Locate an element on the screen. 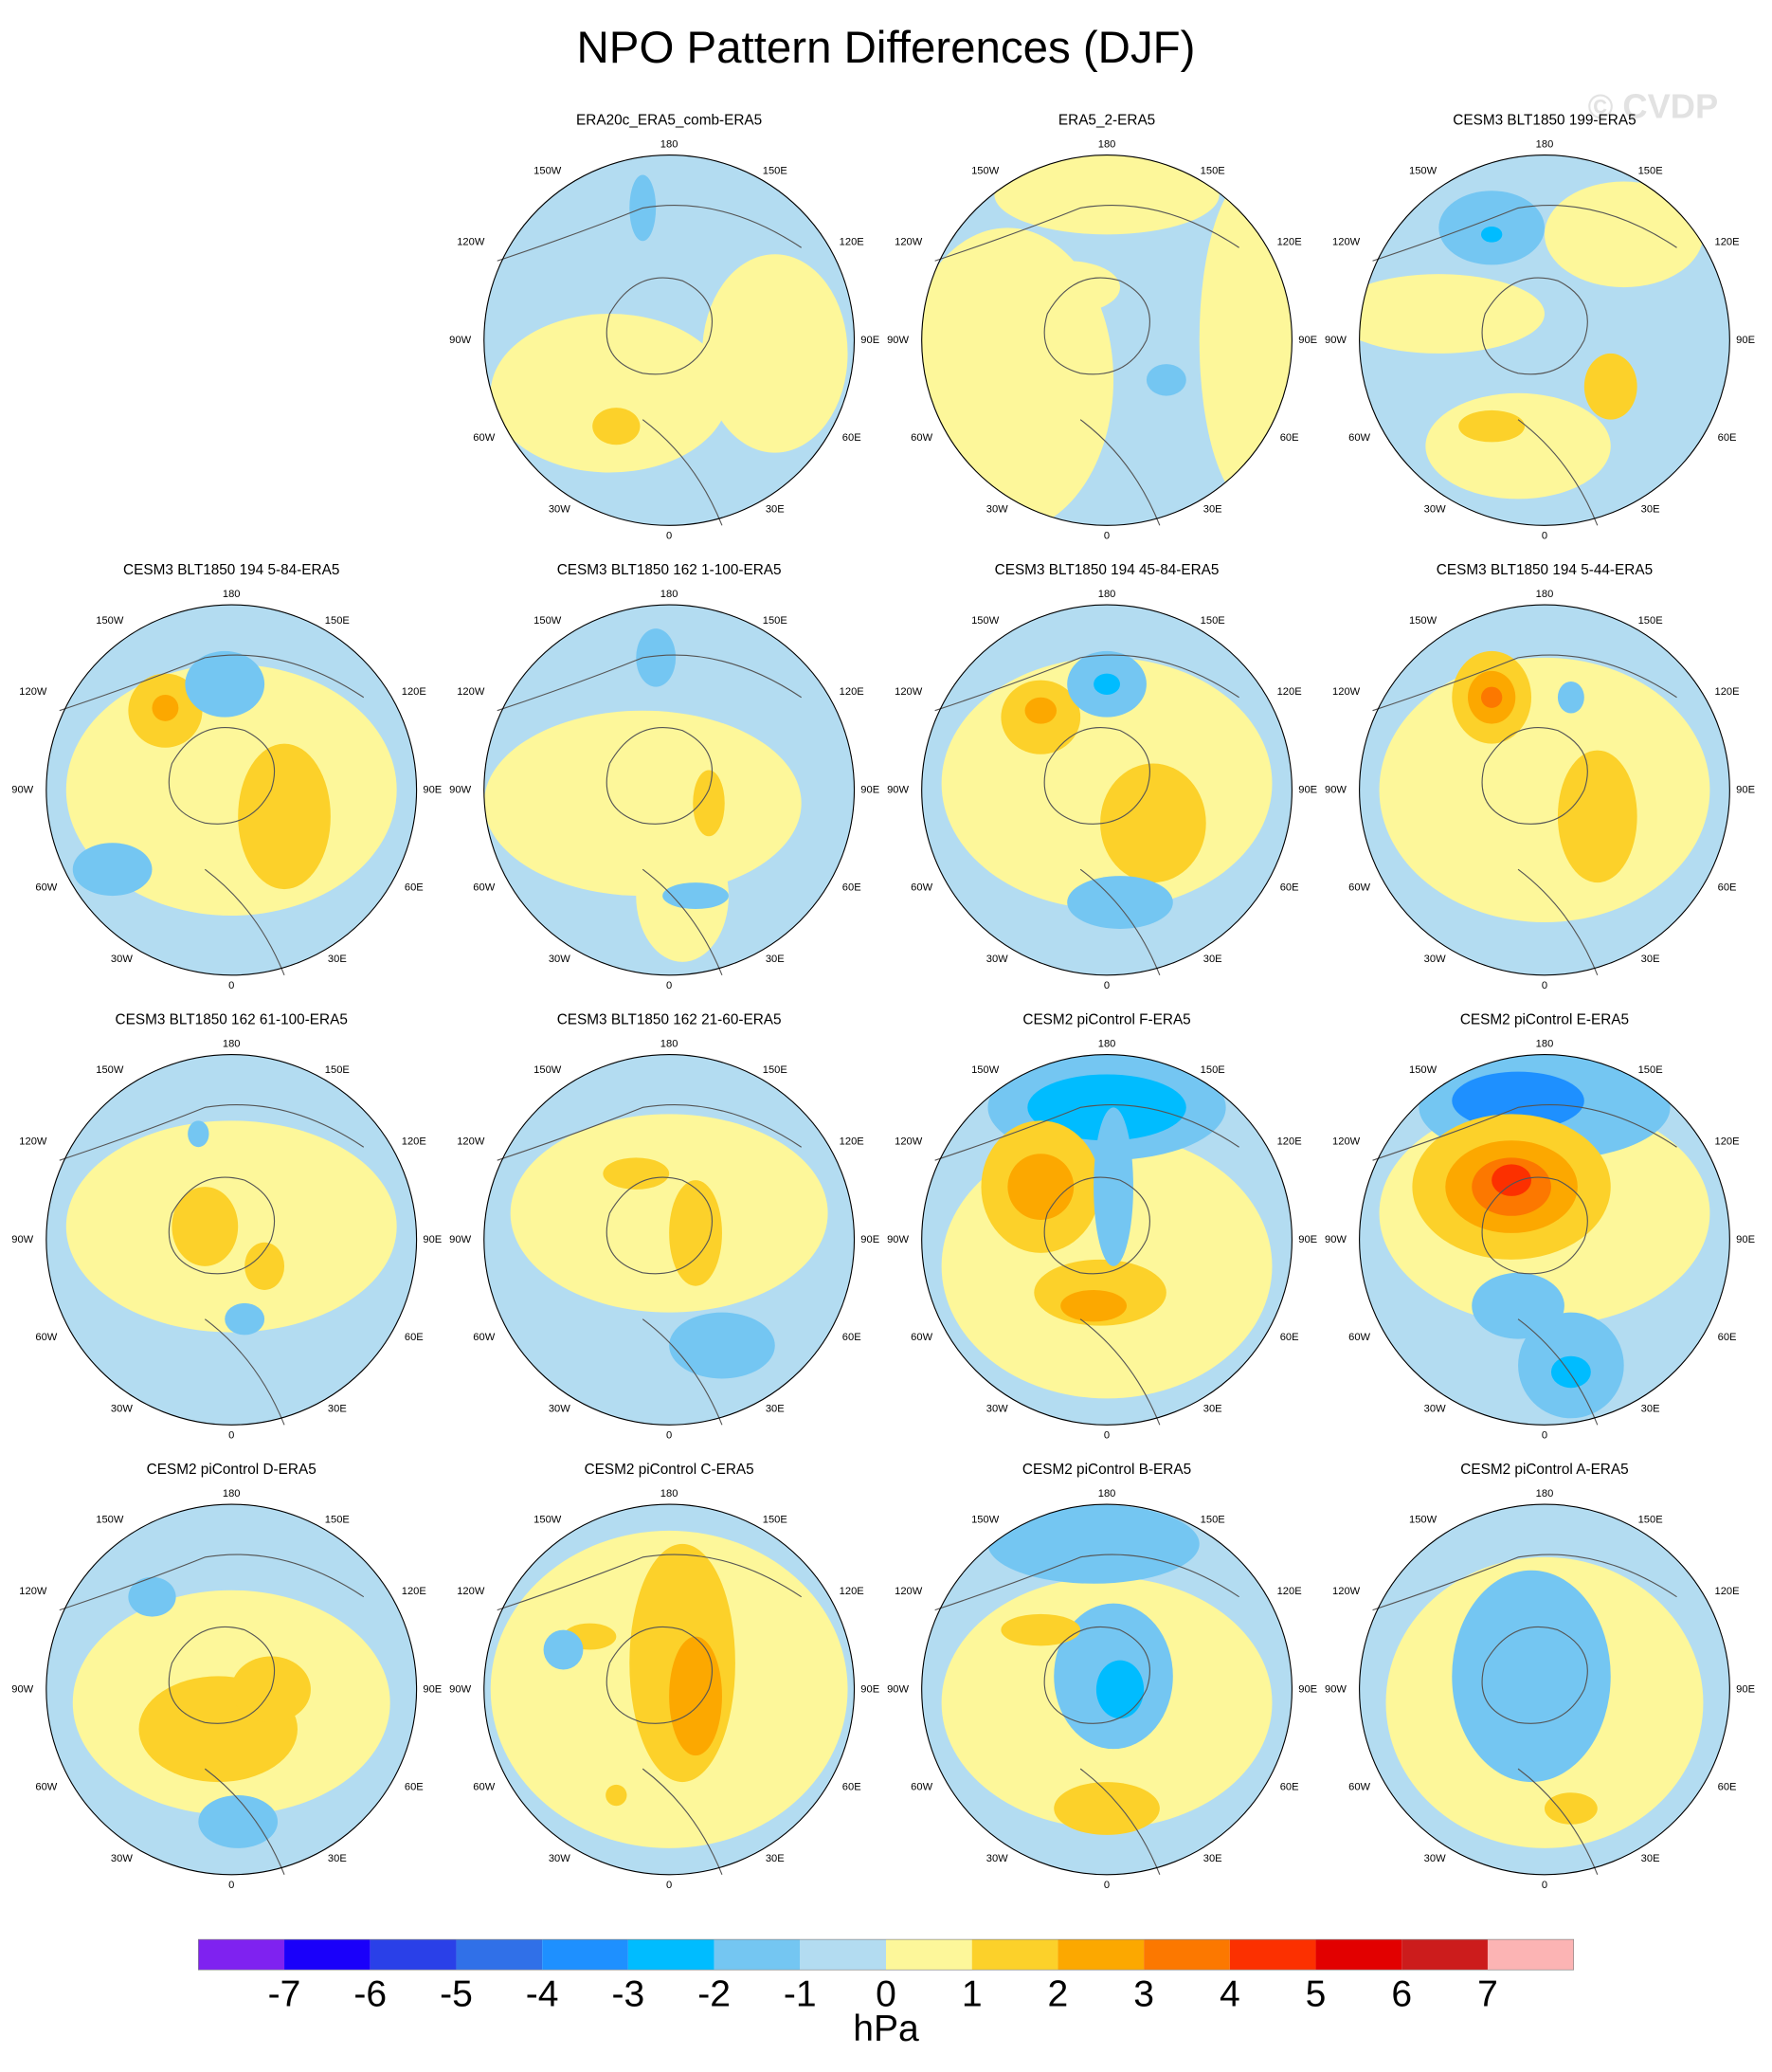 This screenshot has height=2072, width=1772. panel-title: CESM2 piControl D-ERA5 is located at coordinates (231, 1470).